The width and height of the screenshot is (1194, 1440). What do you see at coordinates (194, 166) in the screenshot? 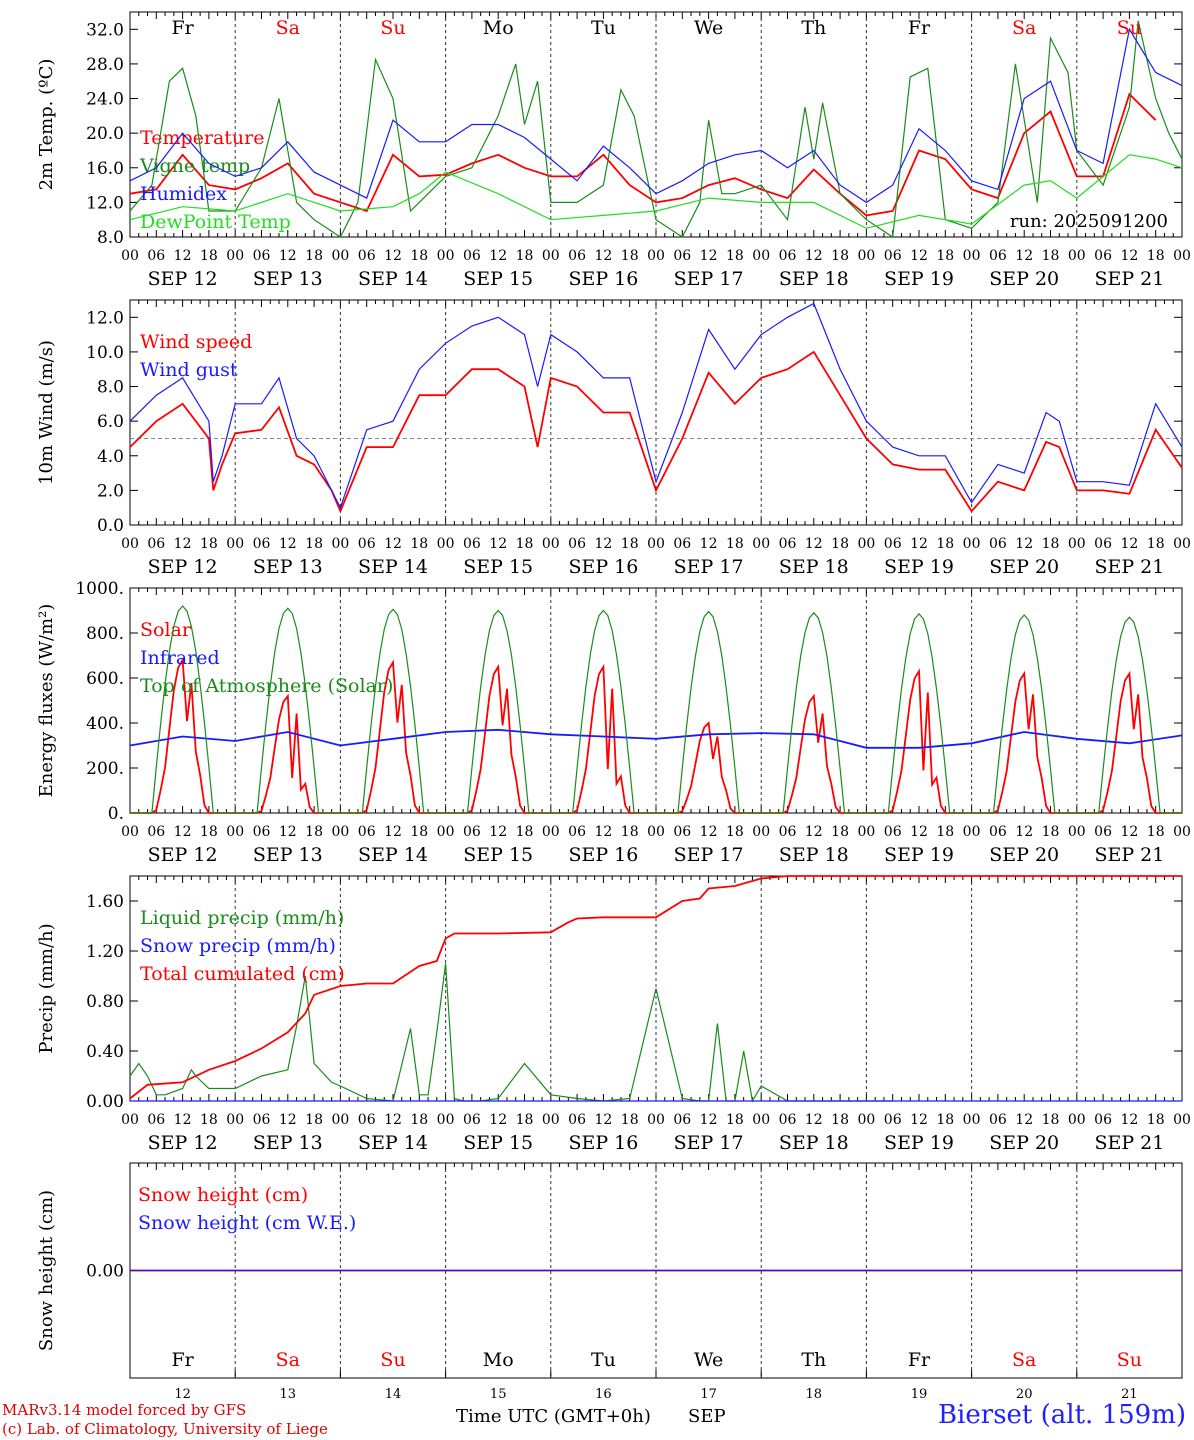
I see `legend-entry: Vigne temp` at bounding box center [194, 166].